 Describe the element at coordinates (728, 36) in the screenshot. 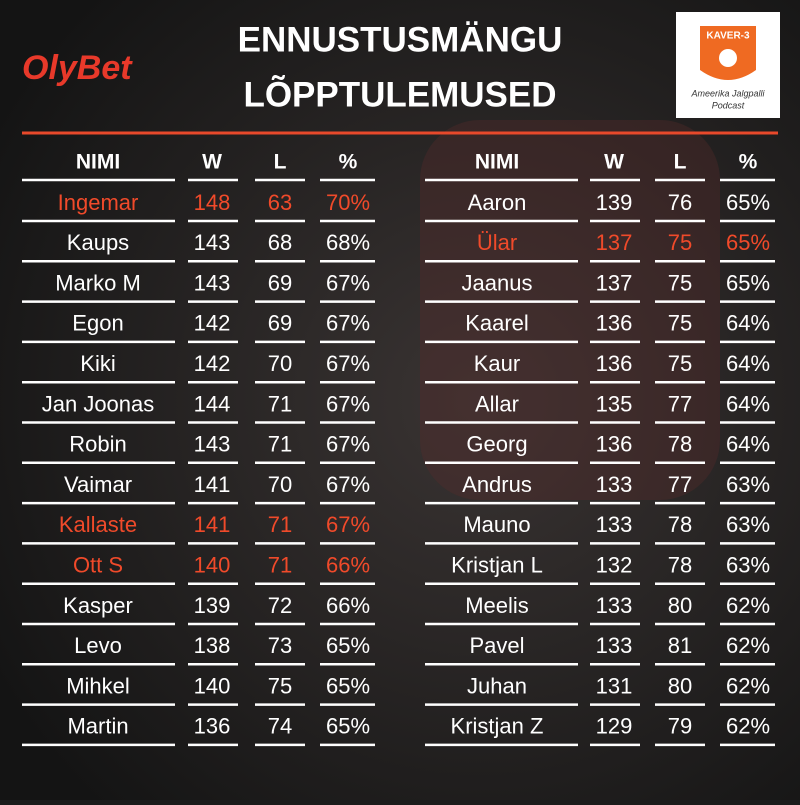

I see `logo-name: KAVER-3` at that location.